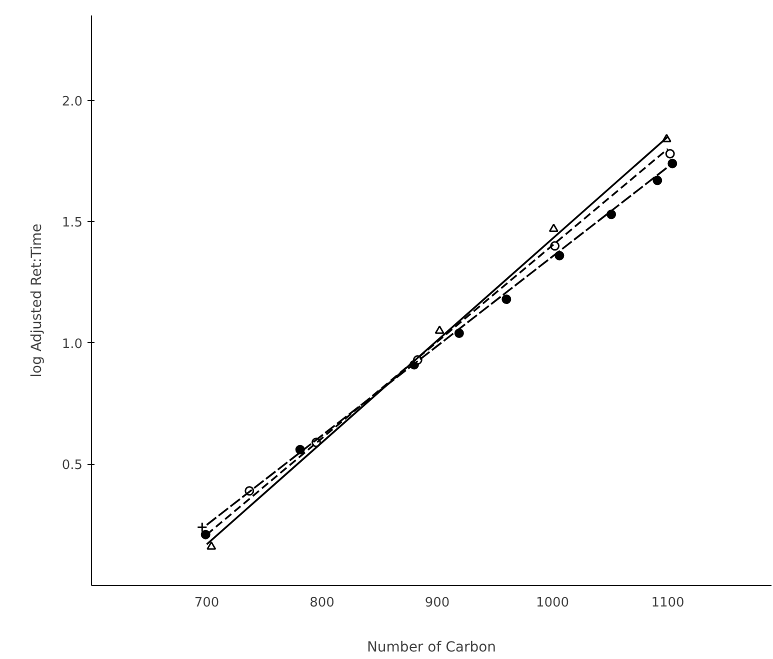 Image resolution: width=773 pixels, height=659 pixels. What do you see at coordinates (72, 466) in the screenshot?
I see `y-tick-label: 0.5` at bounding box center [72, 466].